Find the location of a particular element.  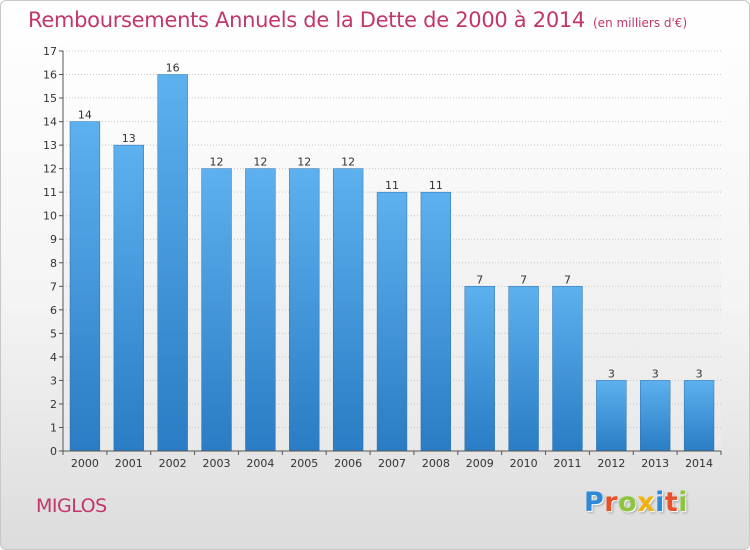

bar-2012 is located at coordinates (611, 416).